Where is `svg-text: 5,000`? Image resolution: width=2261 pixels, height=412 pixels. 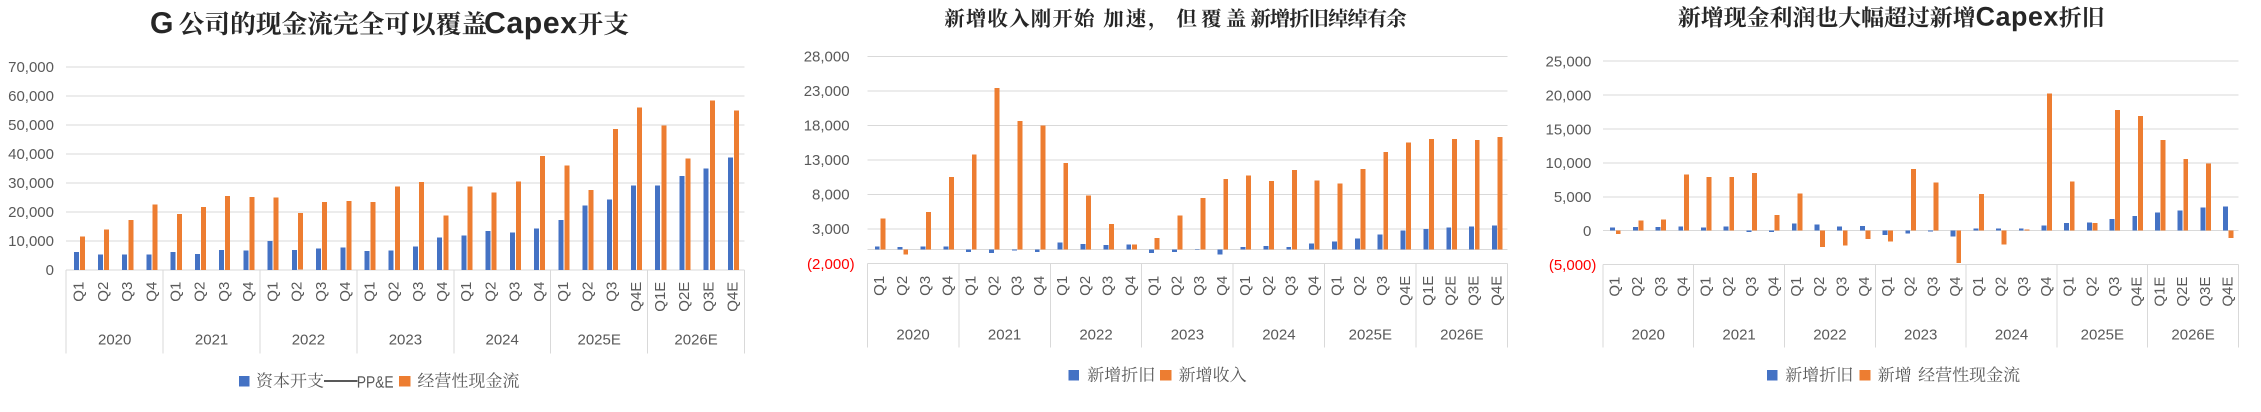
svg-text: 5,000 is located at coordinates (1573, 197).